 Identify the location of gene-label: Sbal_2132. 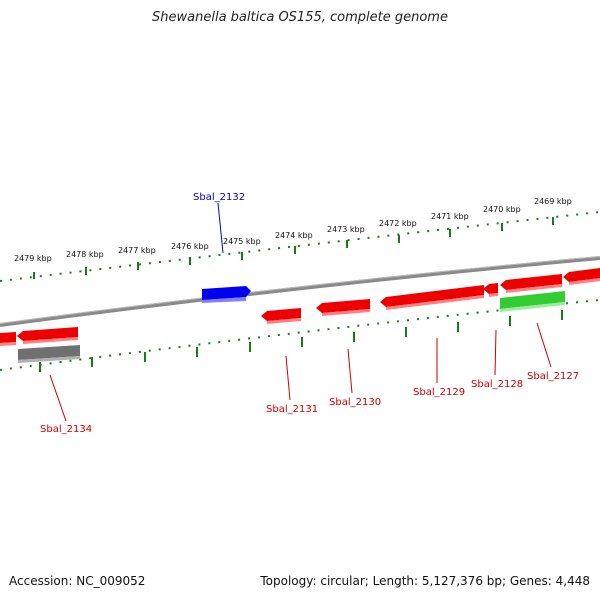
(219, 197).